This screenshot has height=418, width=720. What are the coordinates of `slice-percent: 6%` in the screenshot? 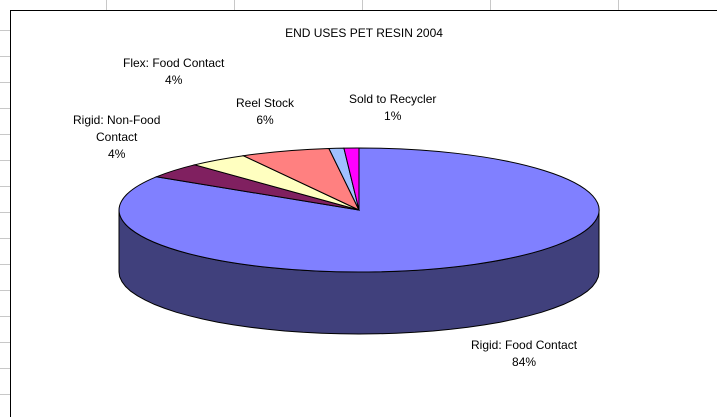 It's located at (265, 120).